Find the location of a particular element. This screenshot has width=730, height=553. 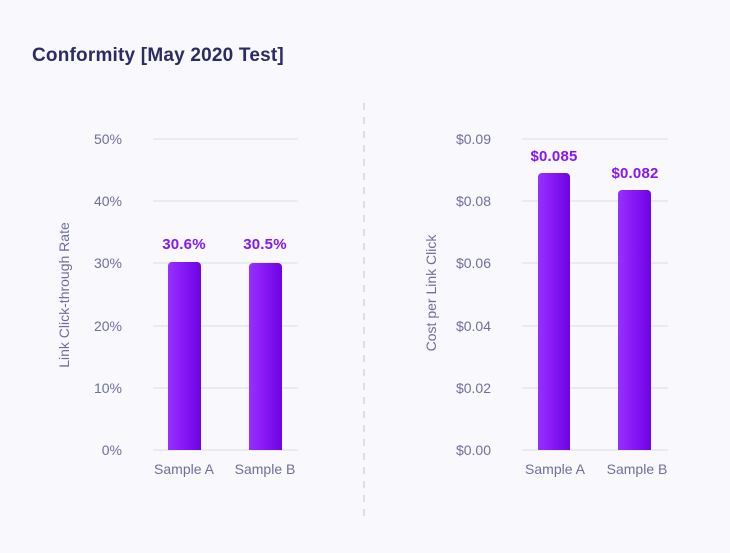

right-tick-label: $0.00 is located at coordinates (473, 450).